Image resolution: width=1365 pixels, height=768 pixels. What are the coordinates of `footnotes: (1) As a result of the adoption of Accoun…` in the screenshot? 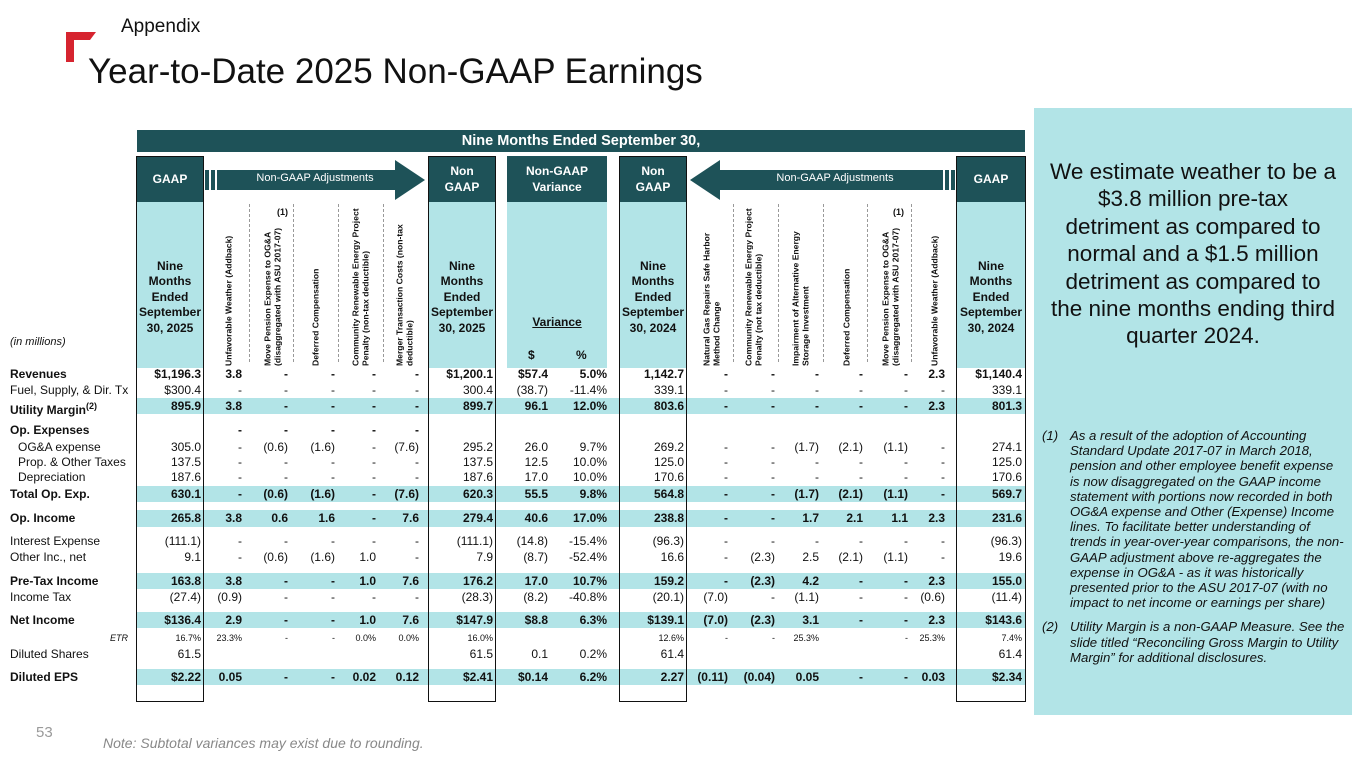 It's located at (1194, 551).